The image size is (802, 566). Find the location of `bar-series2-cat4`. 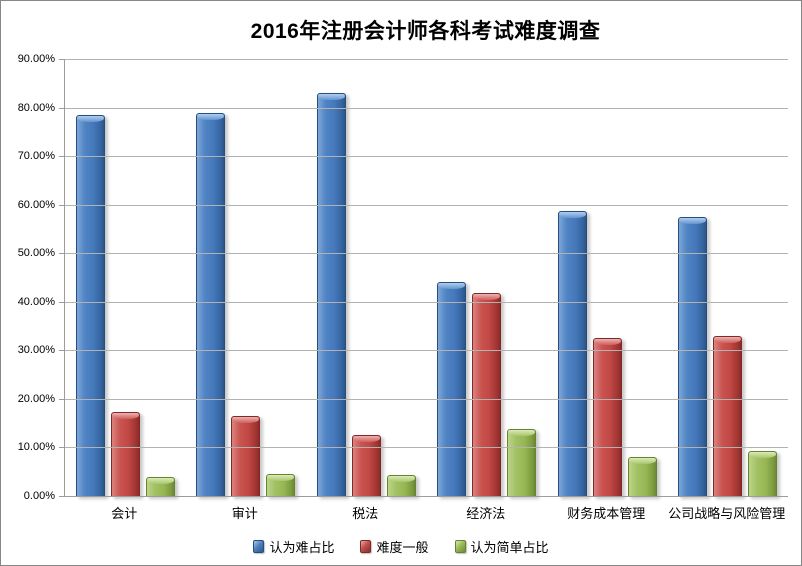

bar-series2-cat4 is located at coordinates (487, 395).